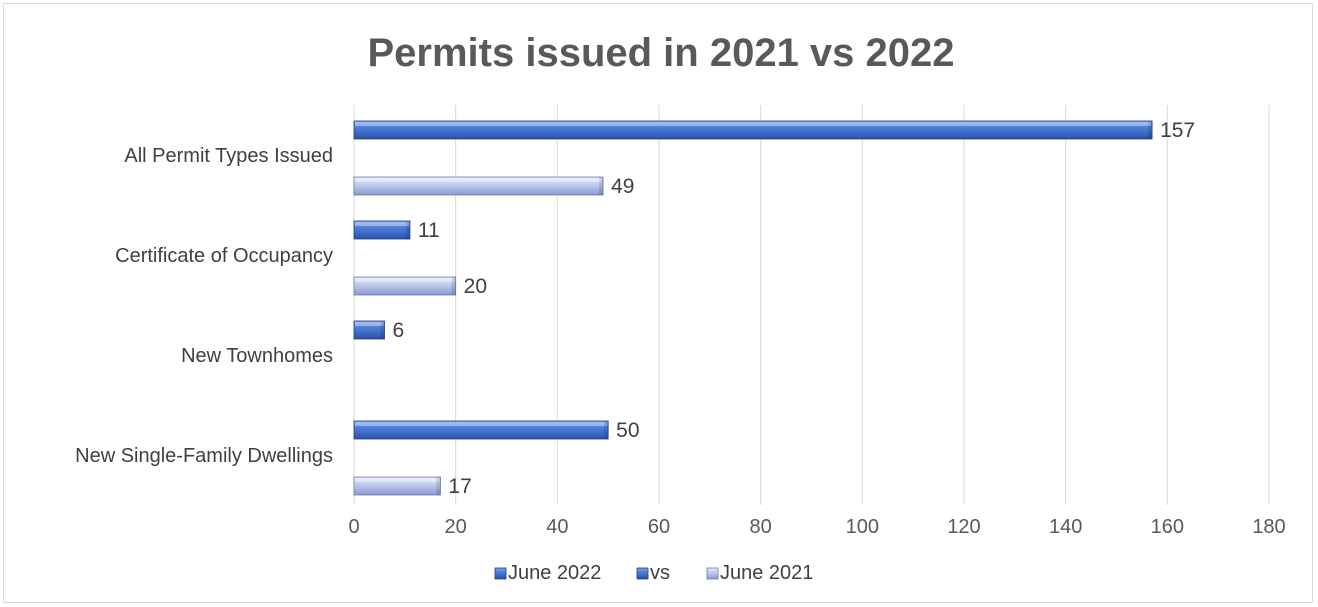  I want to click on data-label: 11, so click(429, 230).